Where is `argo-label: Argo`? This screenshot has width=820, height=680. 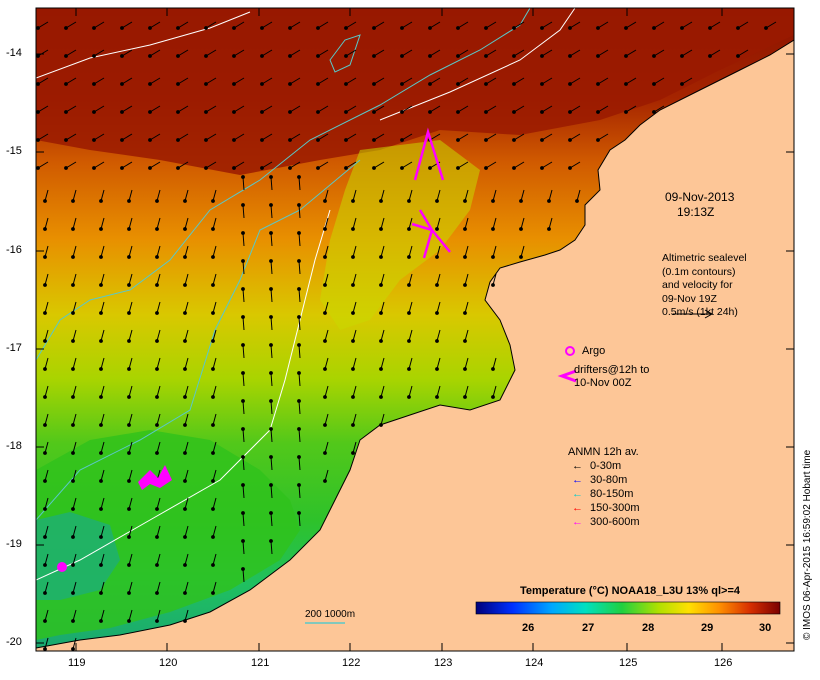 argo-label: Argo is located at coordinates (594, 351).